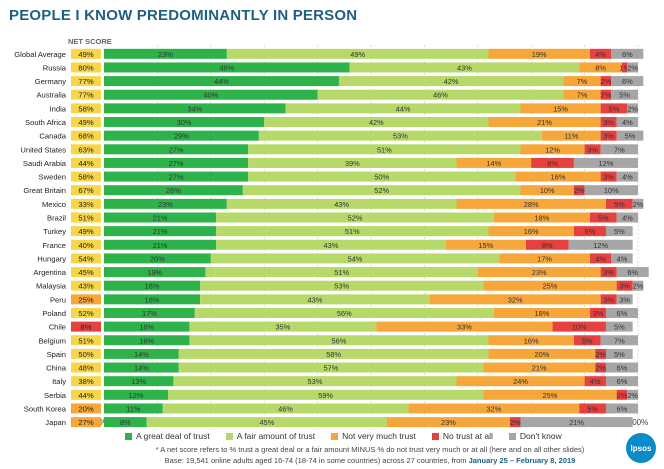 Image resolution: width=664 pixels, height=469 pixels. I want to click on legend-item: A great deal of trust, so click(167, 436).